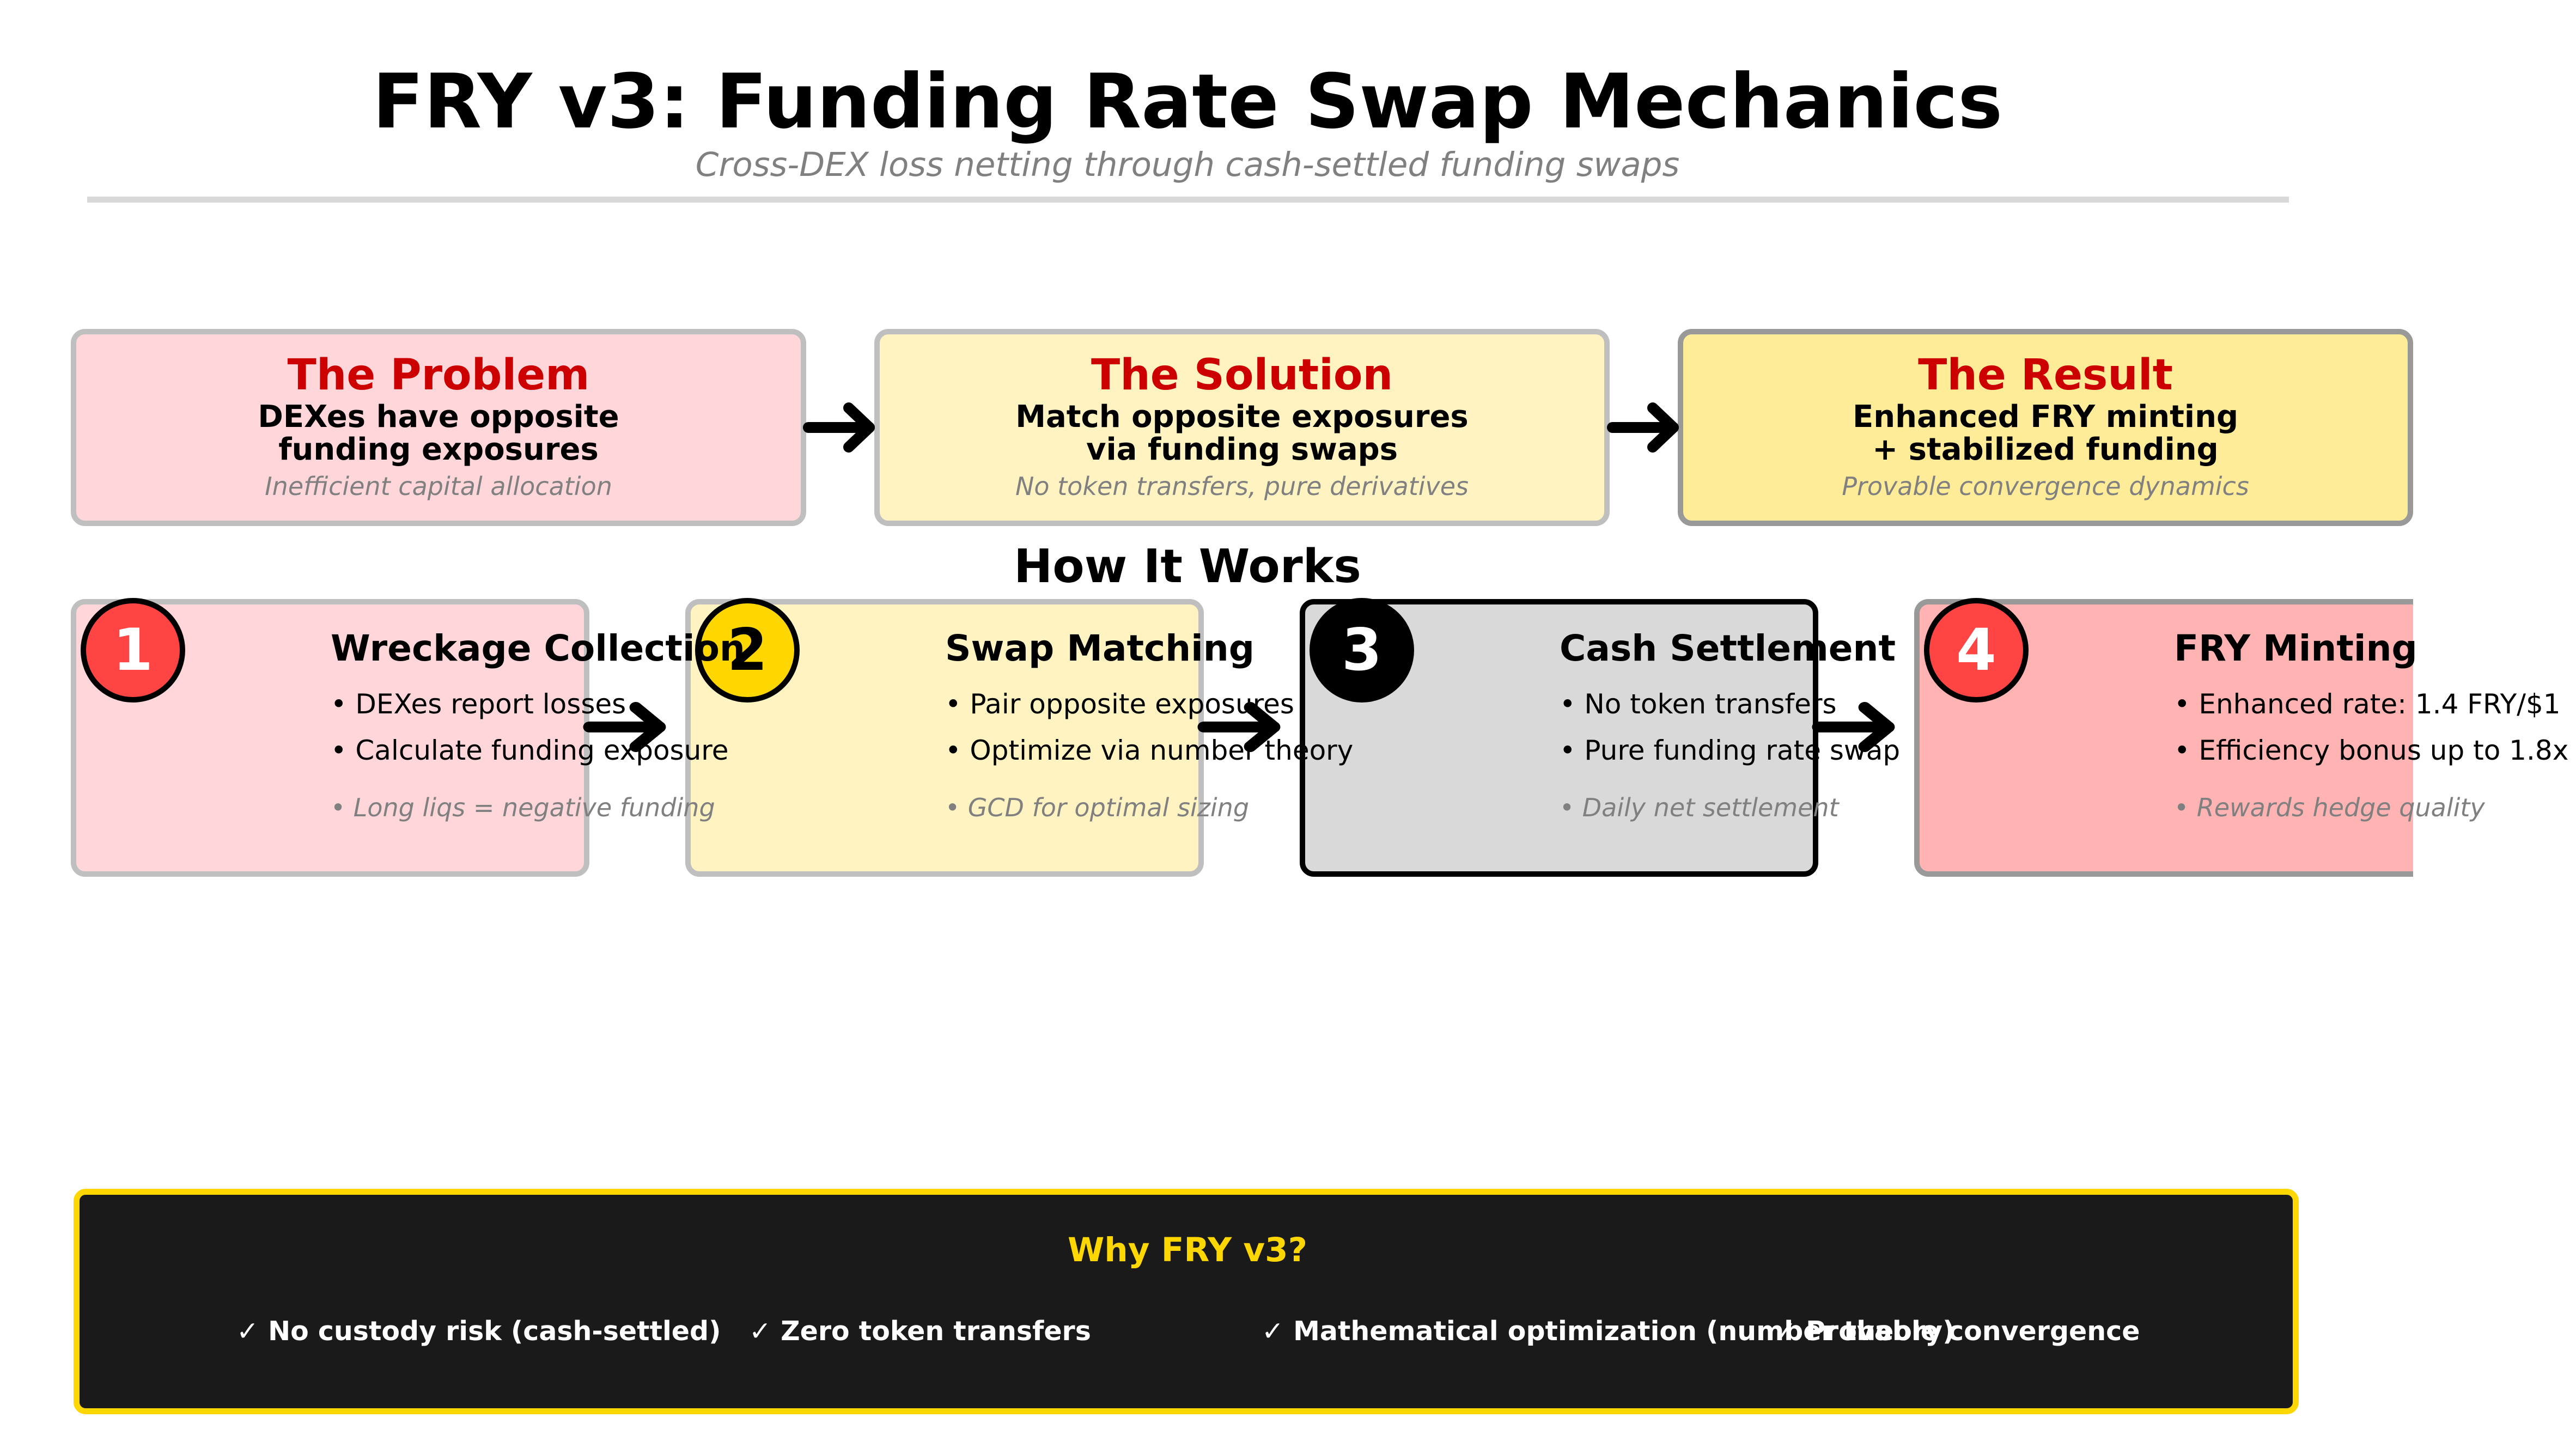 The height and width of the screenshot is (1454, 2576). I want to click on header-divider, so click(1188, 200).